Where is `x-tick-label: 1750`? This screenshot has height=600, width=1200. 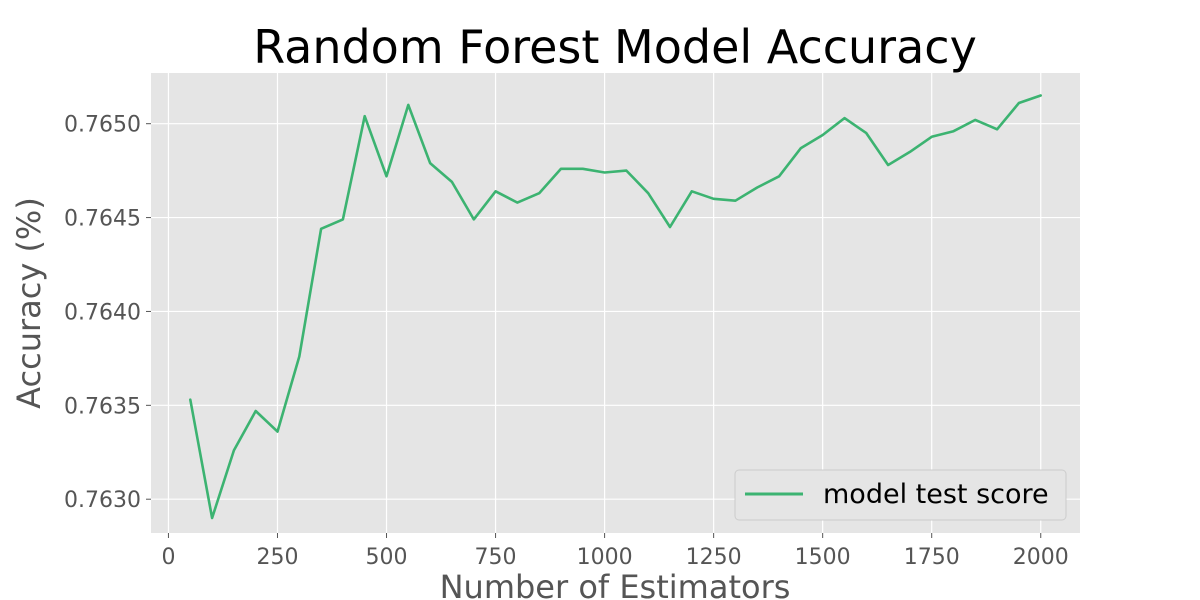 x-tick-label: 1750 is located at coordinates (932, 557).